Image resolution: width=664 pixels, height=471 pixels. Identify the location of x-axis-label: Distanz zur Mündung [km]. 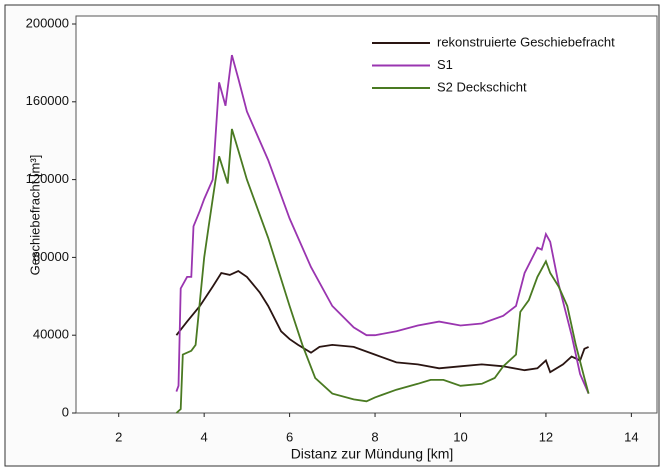
(372, 454).